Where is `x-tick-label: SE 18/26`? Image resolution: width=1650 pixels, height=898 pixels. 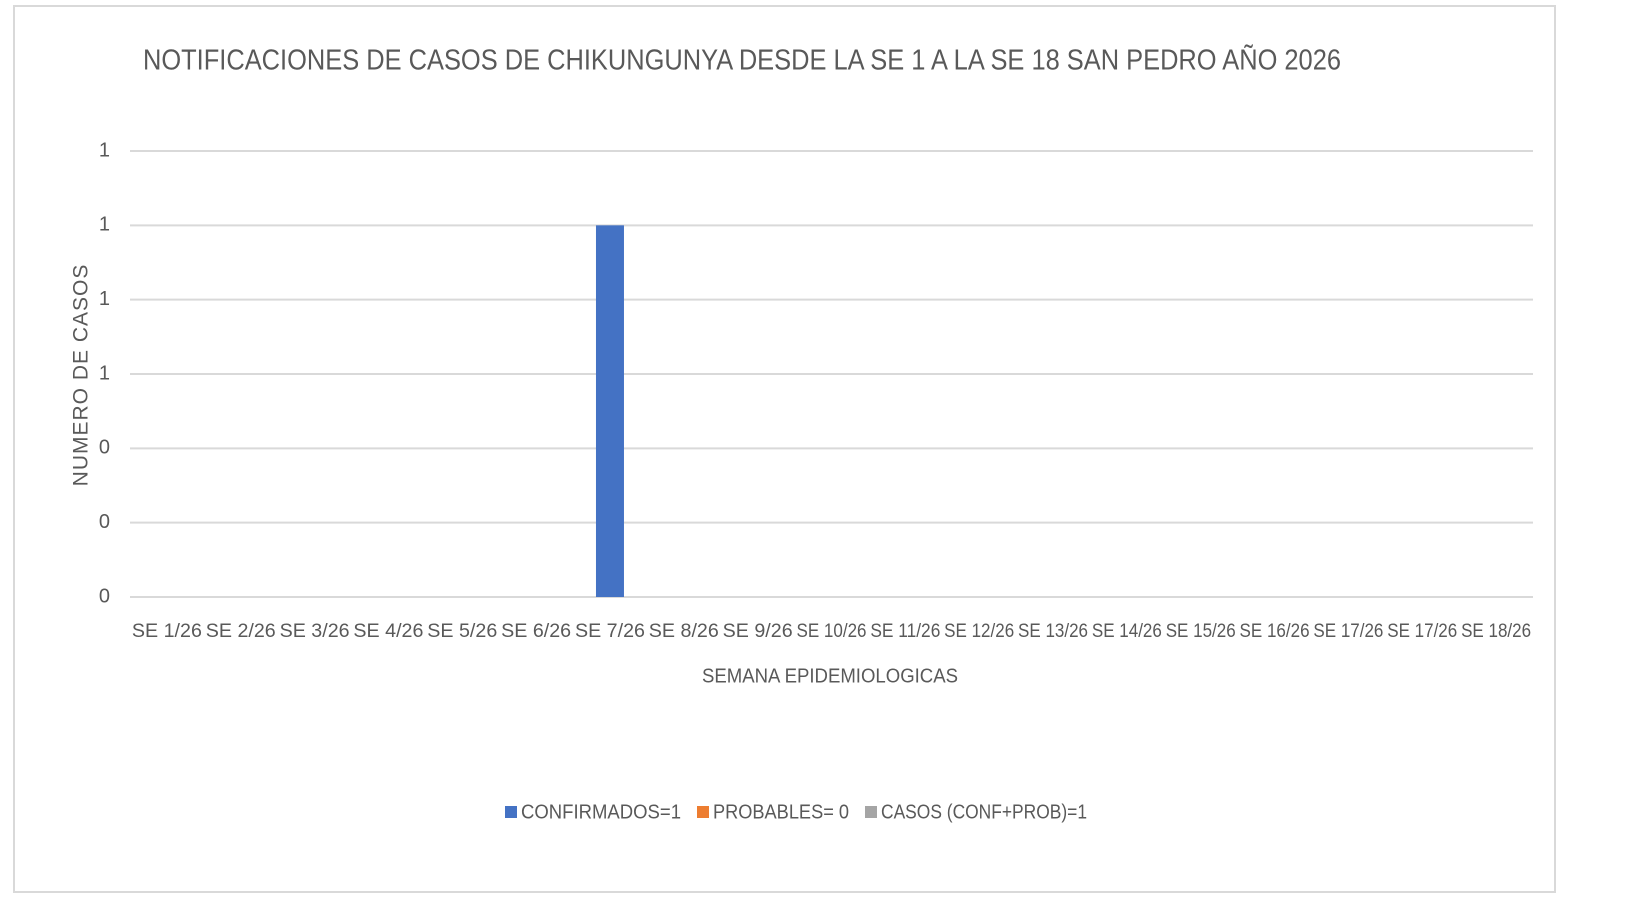 x-tick-label: SE 18/26 is located at coordinates (1496, 631).